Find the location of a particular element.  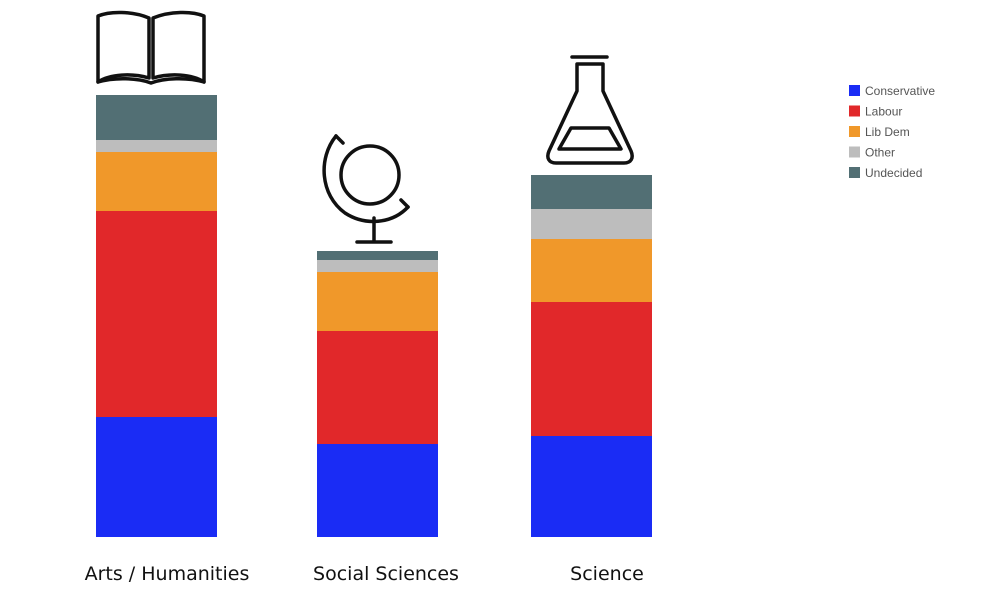

legend-item: Other is located at coordinates (872, 153).